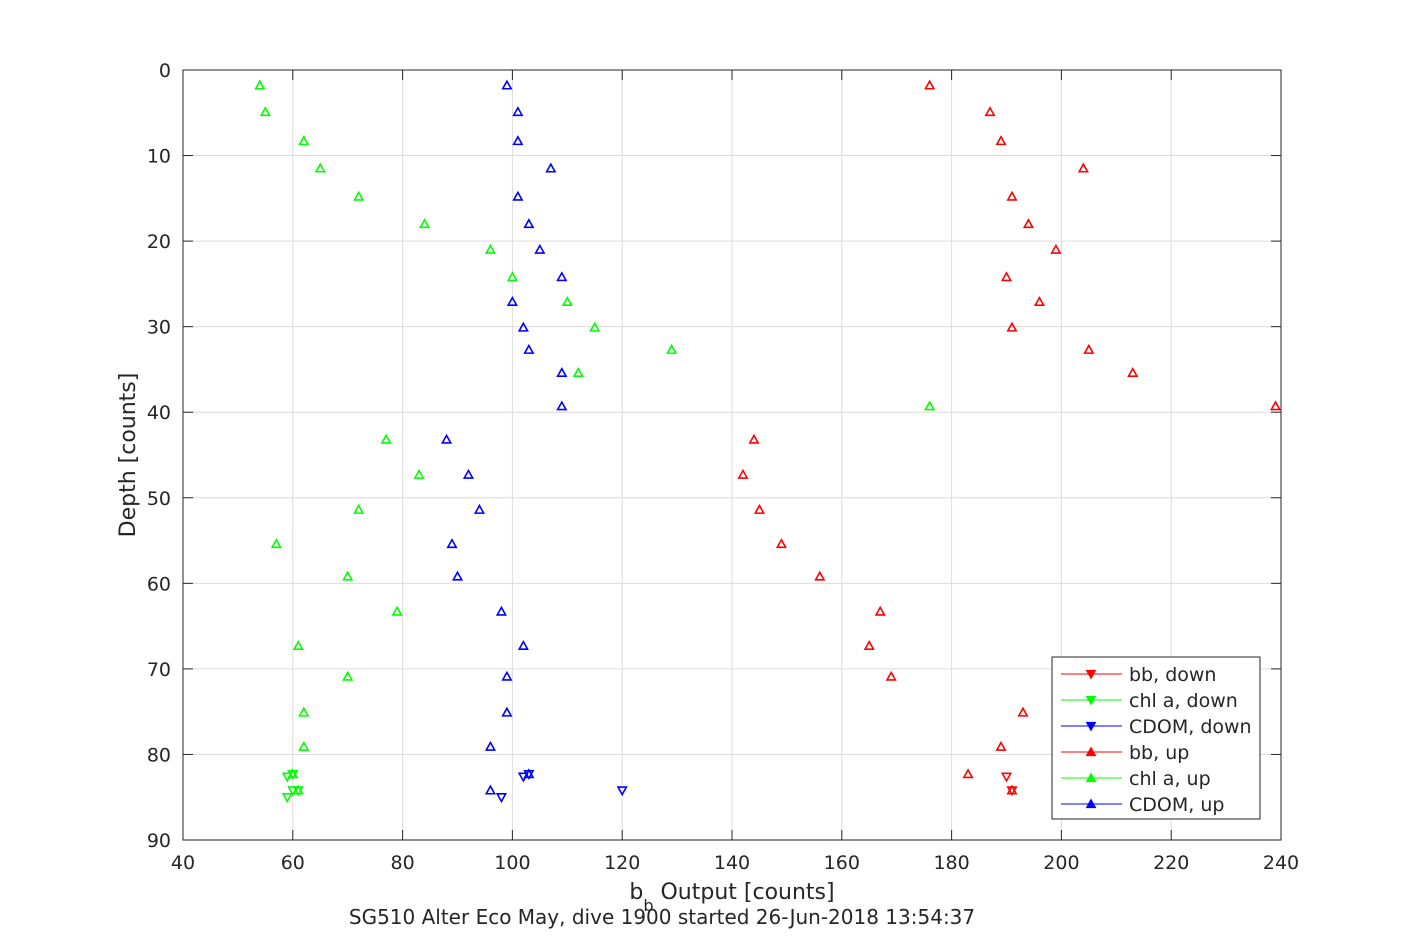  What do you see at coordinates (159, 456) in the screenshot?
I see `y-tick-labels: 0 10 20 30 40 50 60 70 80 90` at bounding box center [159, 456].